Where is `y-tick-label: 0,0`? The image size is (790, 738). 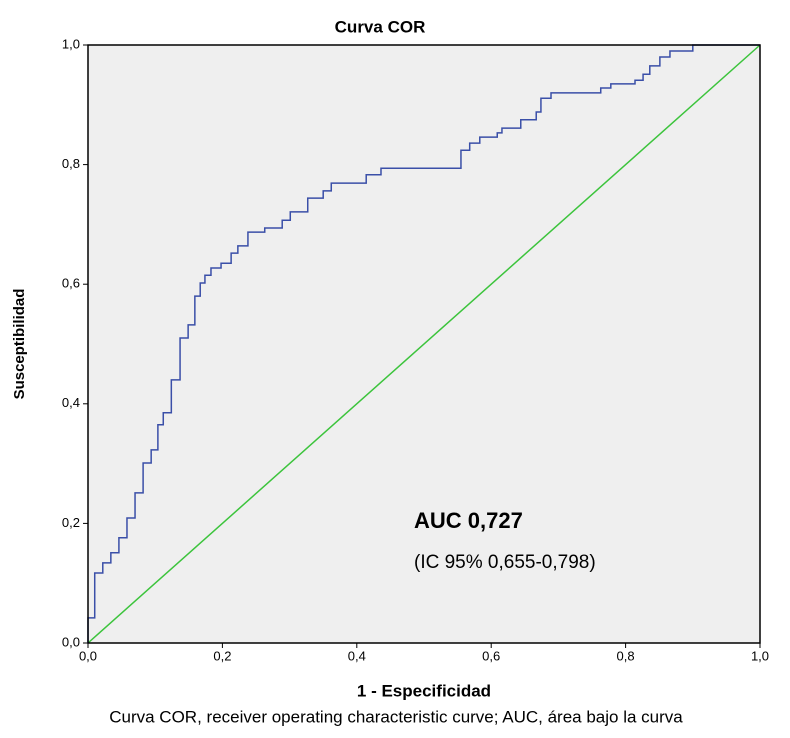 y-tick-label: 0,0 is located at coordinates (71, 641).